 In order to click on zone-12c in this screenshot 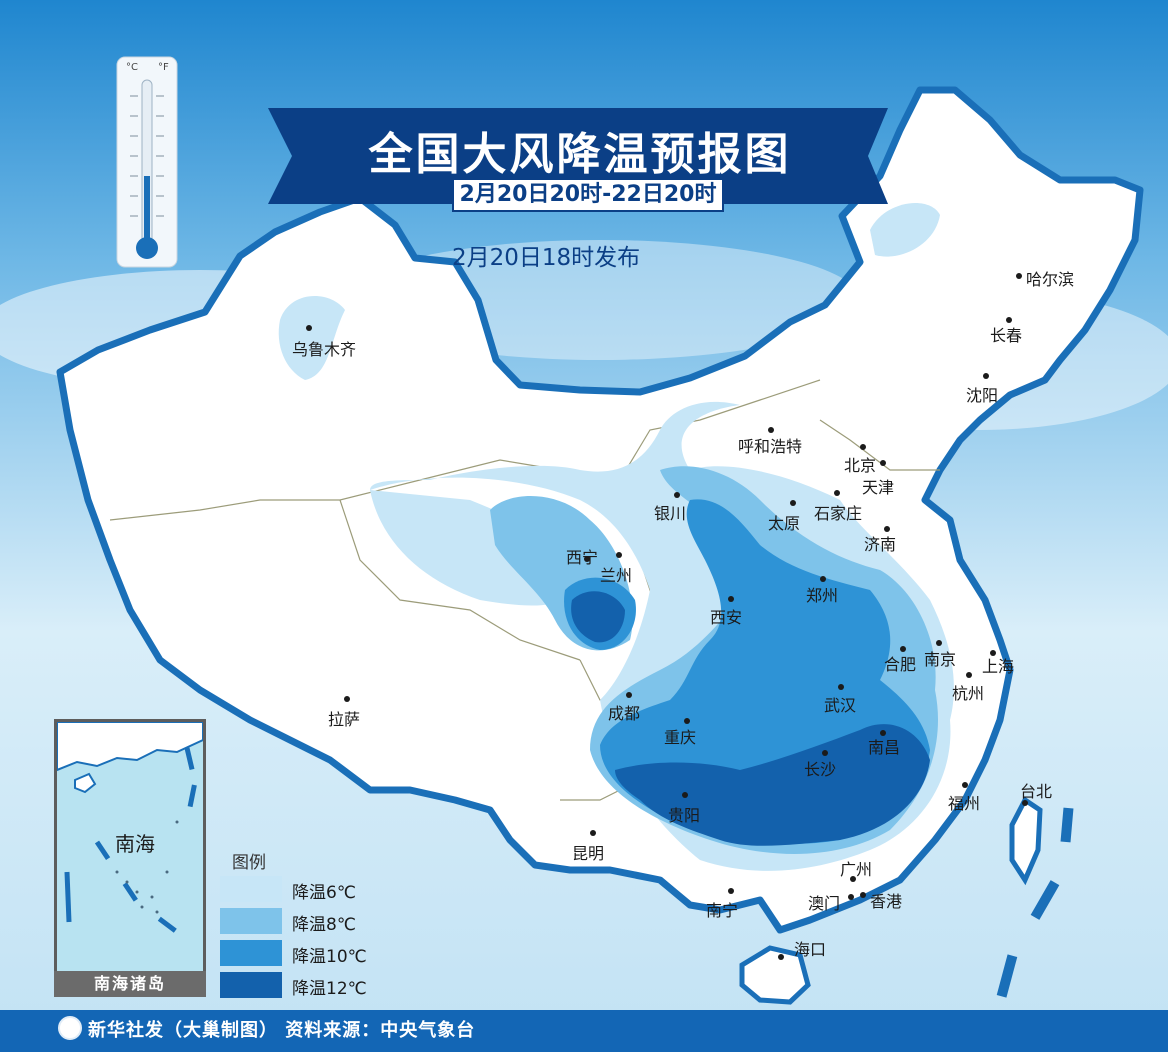, I will do `click(750, 718)`.